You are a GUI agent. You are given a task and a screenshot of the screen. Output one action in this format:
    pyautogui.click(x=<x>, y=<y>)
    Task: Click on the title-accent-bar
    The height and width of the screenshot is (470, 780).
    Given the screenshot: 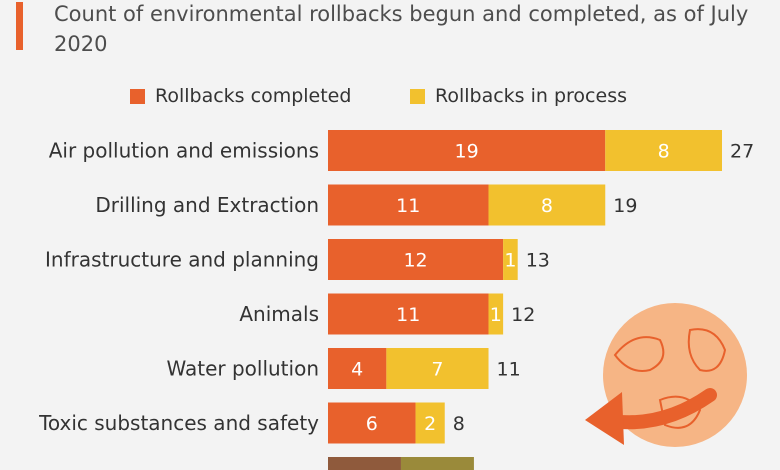 What is the action you would take?
    pyautogui.click(x=19, y=26)
    